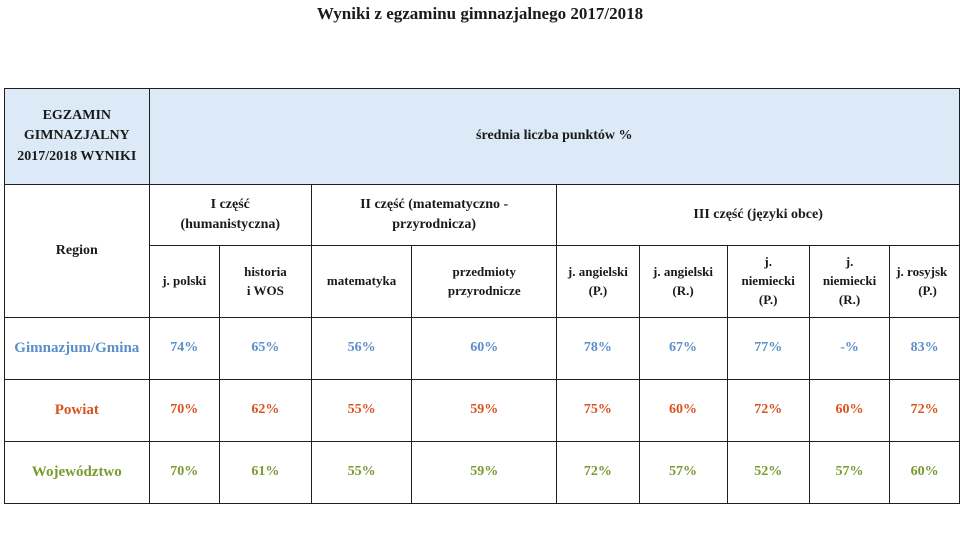 The width and height of the screenshot is (960, 541). Describe the element at coordinates (77, 410) in the screenshot. I see `row-label: Powiat` at that location.